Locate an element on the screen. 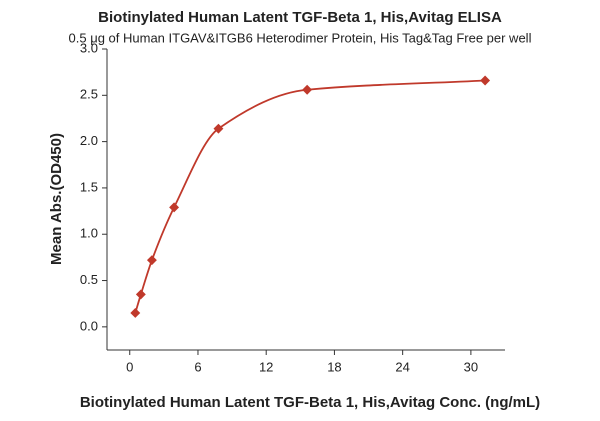 Image resolution: width=600 pixels, height=421 pixels. y-axis-label: Mean Abs.(OD450) is located at coordinates (56, 199).